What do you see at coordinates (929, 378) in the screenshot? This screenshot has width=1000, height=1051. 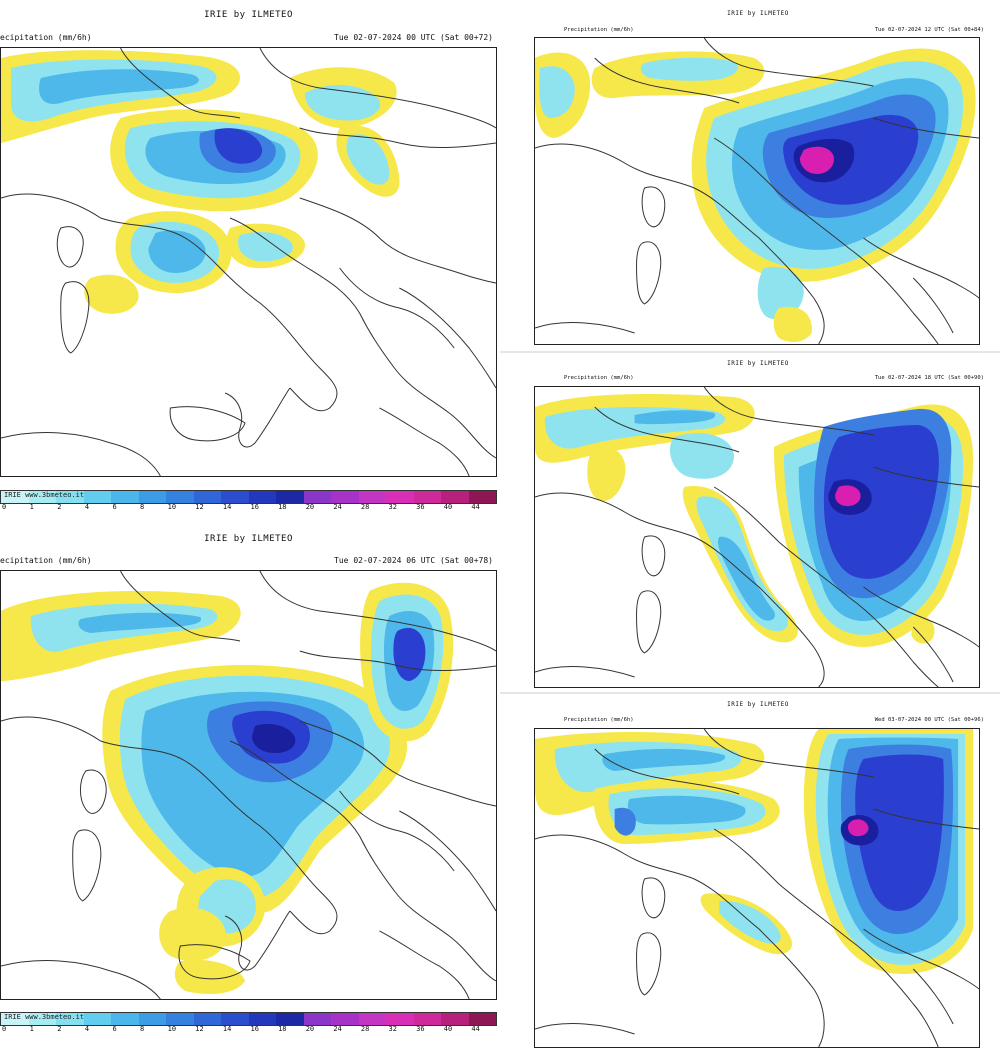 I see `valid-time-label: Tue 02-07-2024 18 UTC (Sat 00+90)` at bounding box center [929, 378].